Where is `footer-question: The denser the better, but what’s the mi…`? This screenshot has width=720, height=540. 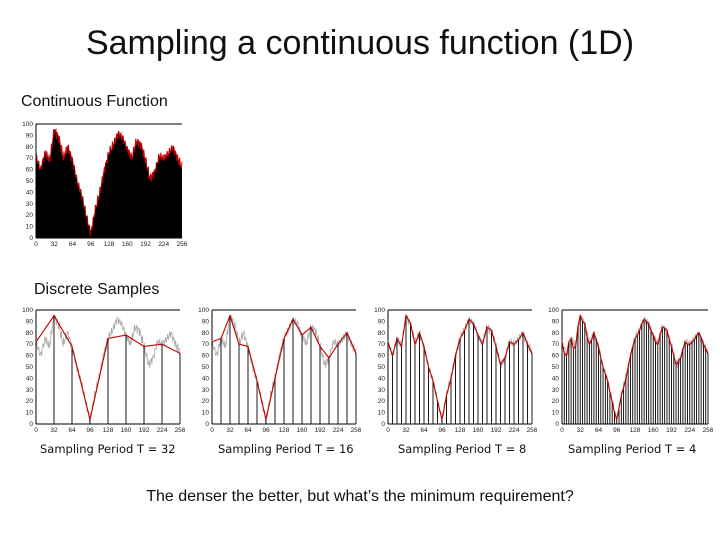
footer-question: The denser the better, but what’s the mi… is located at coordinates (360, 496).